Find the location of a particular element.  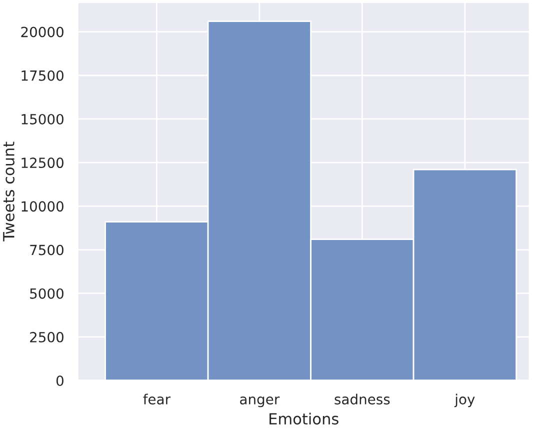

y-tick-label: 5000 is located at coordinates (47, 293).